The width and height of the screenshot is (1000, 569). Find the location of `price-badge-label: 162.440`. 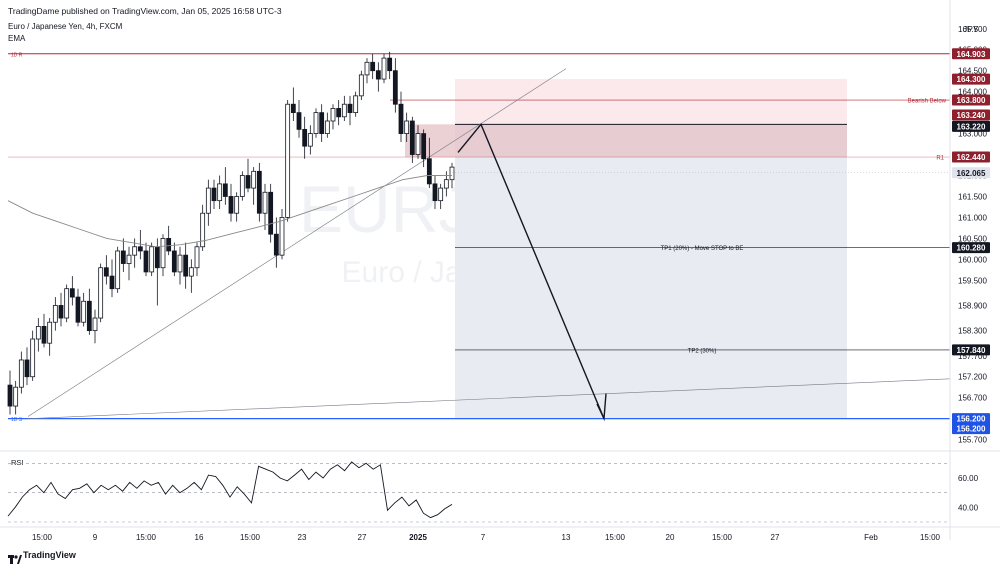

price-badge-label: 162.440 is located at coordinates (971, 157).